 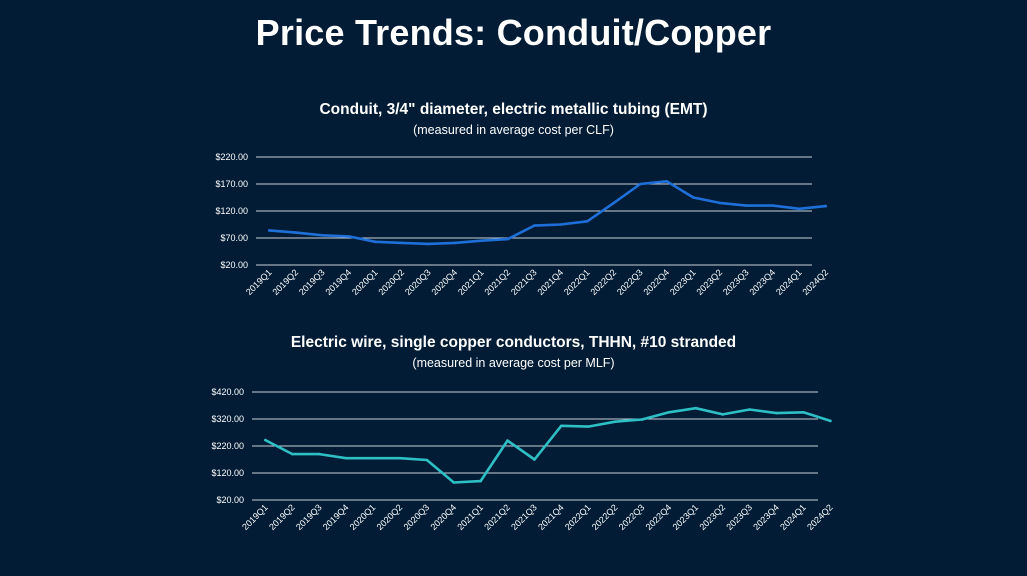 What do you see at coordinates (234, 238) in the screenshot?
I see `y-tick-label: $70.00` at bounding box center [234, 238].